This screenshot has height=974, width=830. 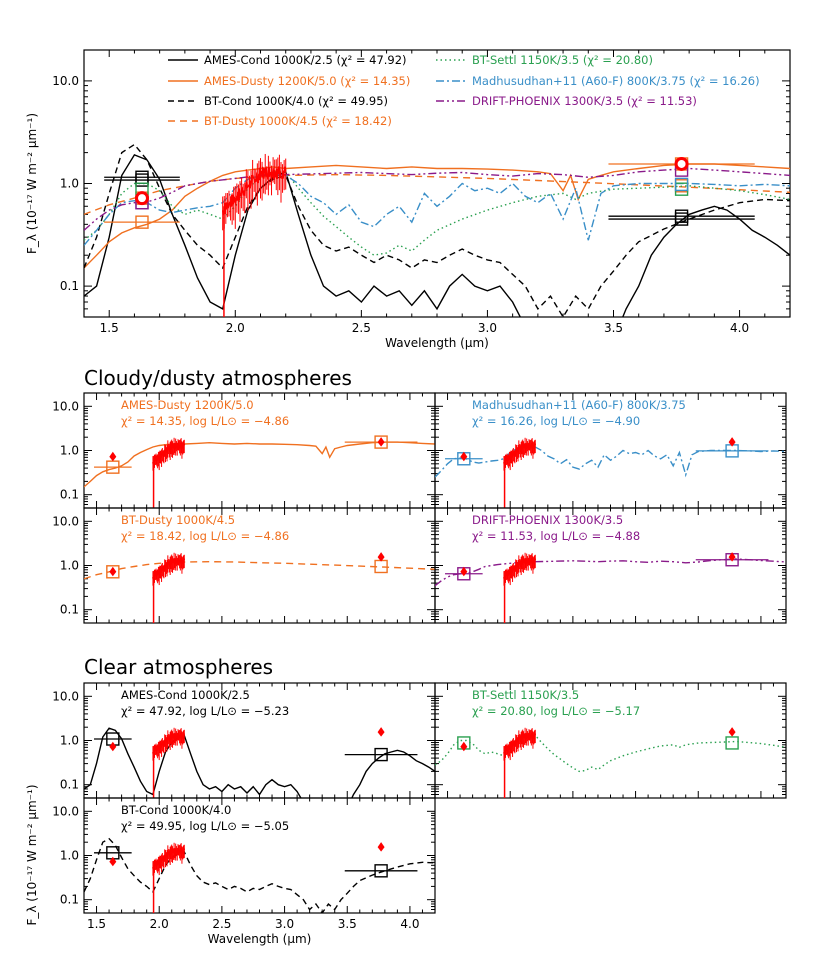 What do you see at coordinates (347, 924) in the screenshot?
I see `panel-bt_cond-xtick-label: 3.5` at bounding box center [347, 924].